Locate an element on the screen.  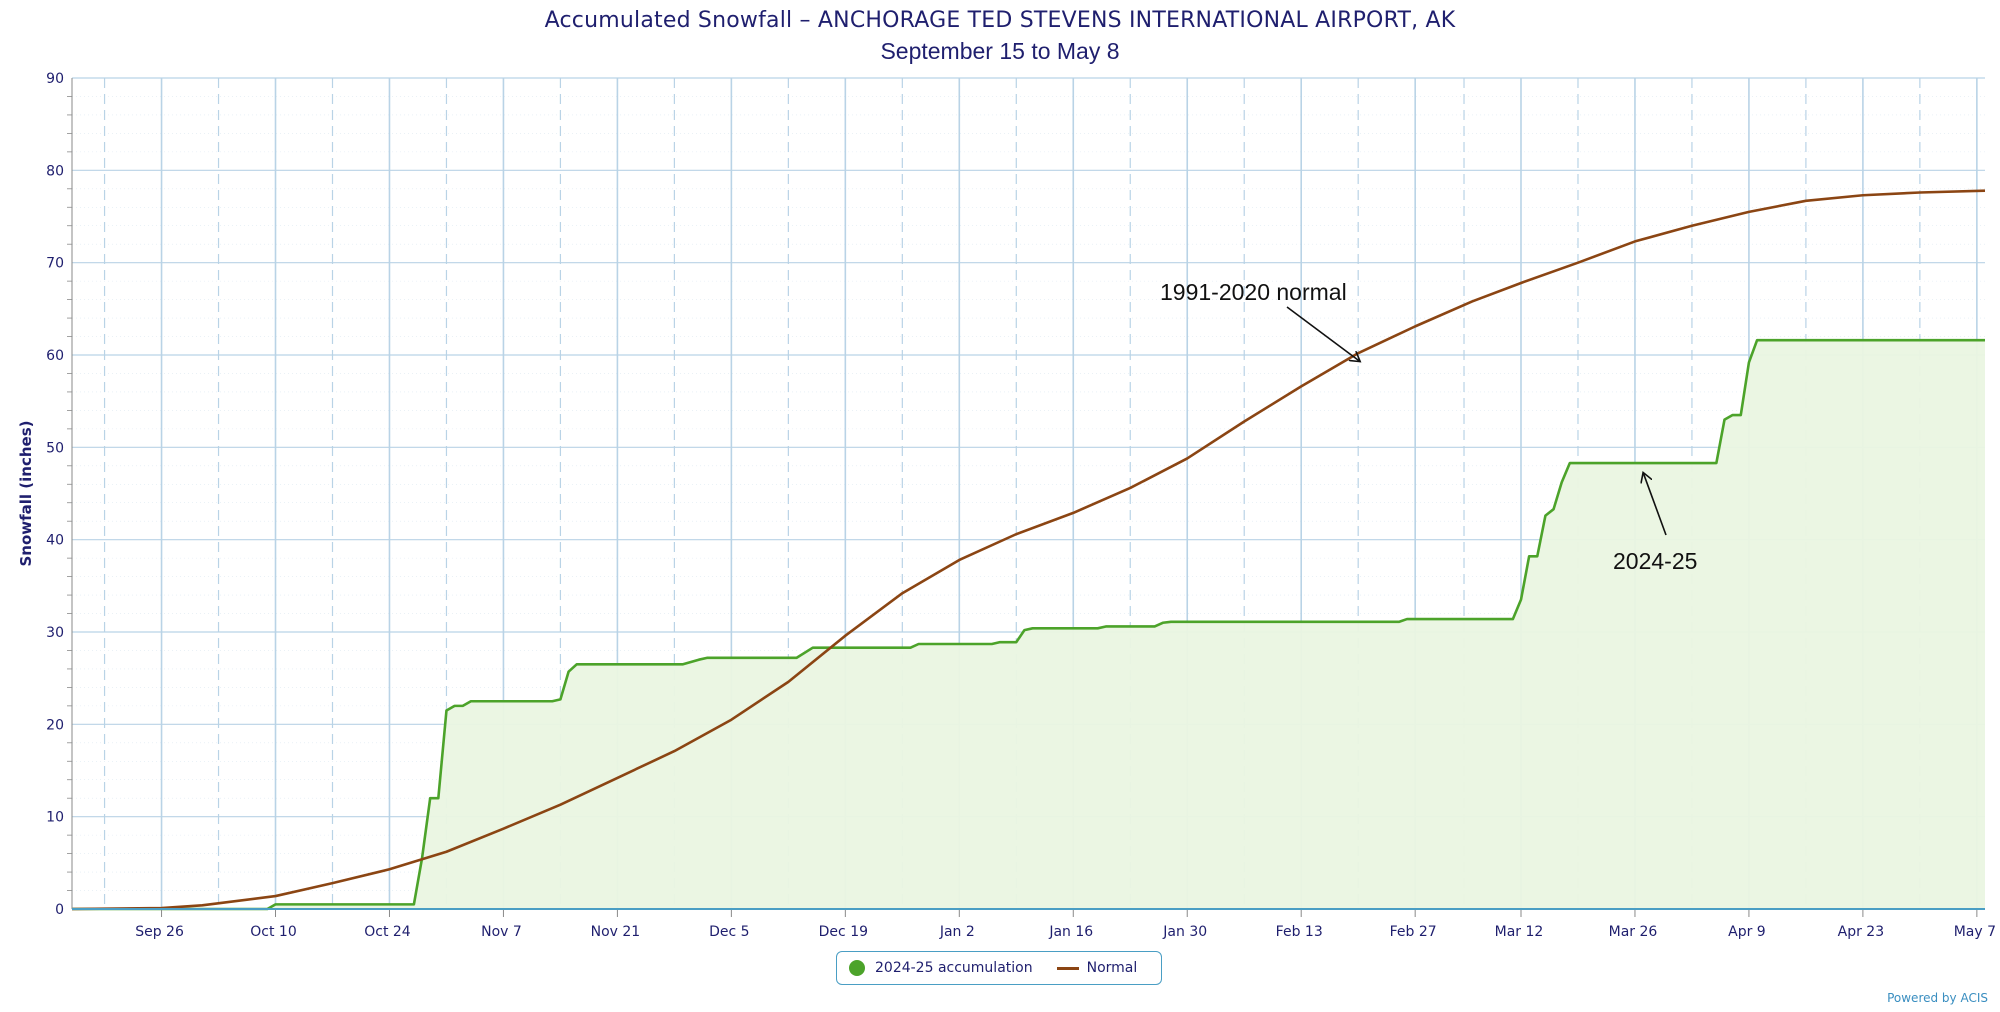
legend-line-icon is located at coordinates (1067, 968).